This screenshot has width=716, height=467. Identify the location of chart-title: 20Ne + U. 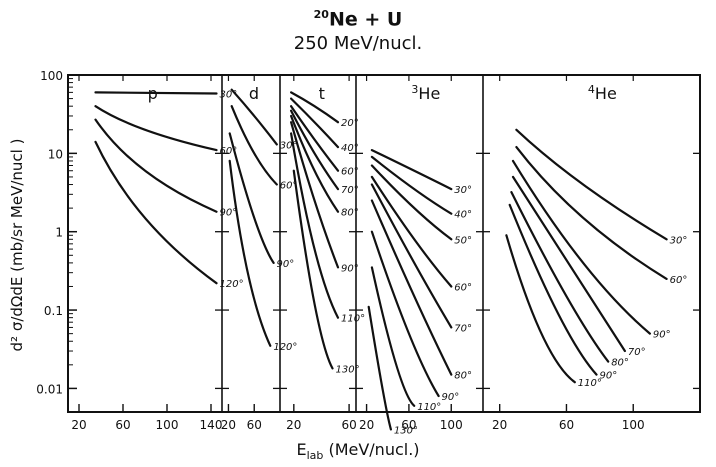
(358, 19).